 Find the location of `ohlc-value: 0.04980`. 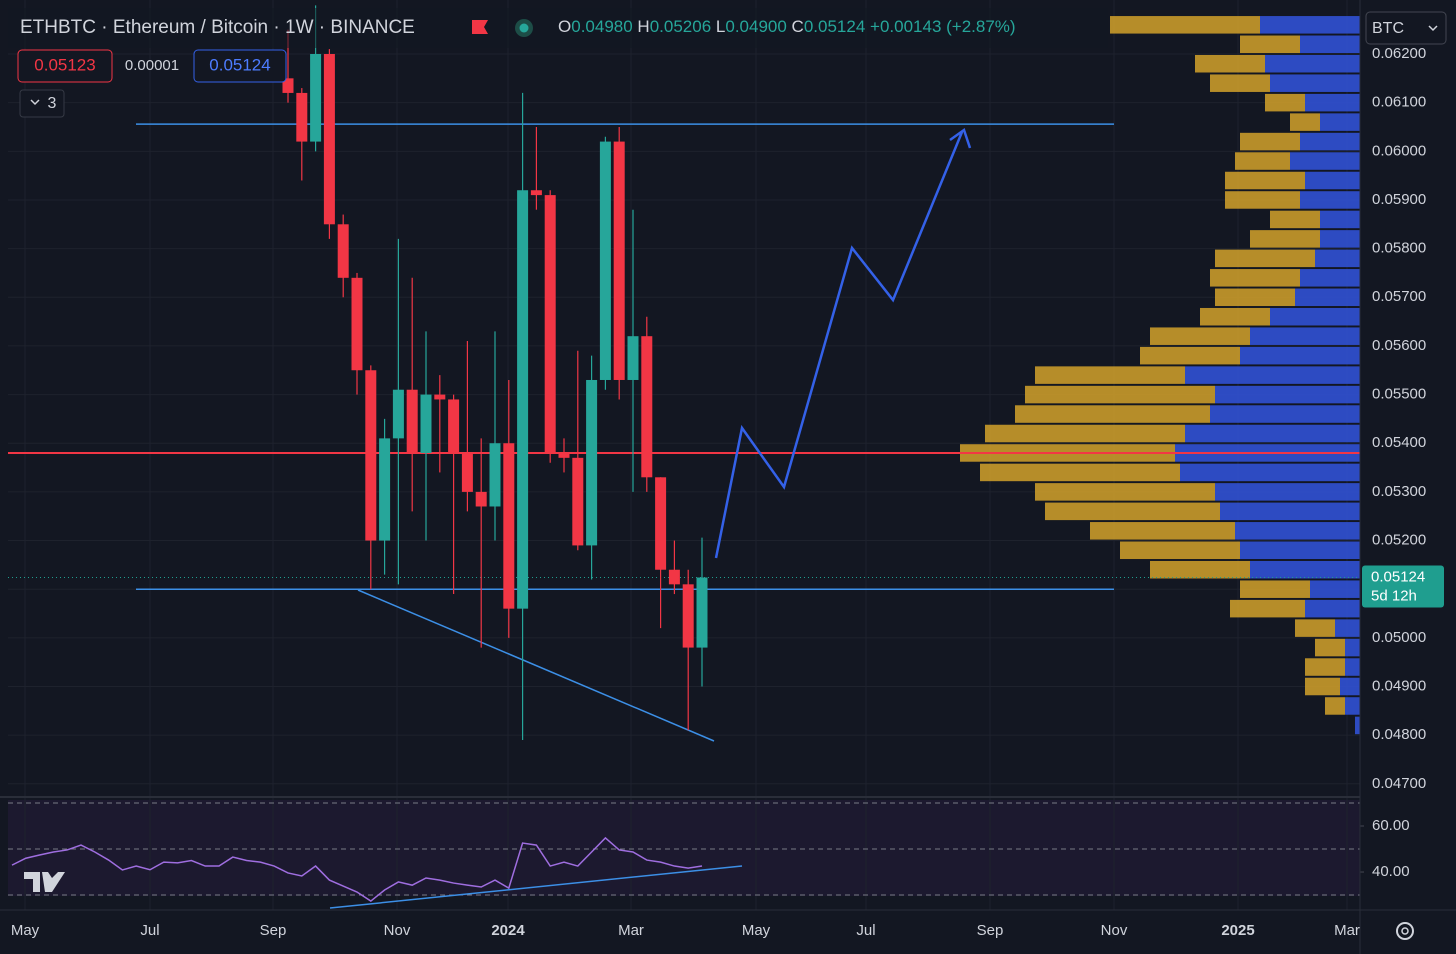

ohlc-value: 0.04980 is located at coordinates (601, 26).